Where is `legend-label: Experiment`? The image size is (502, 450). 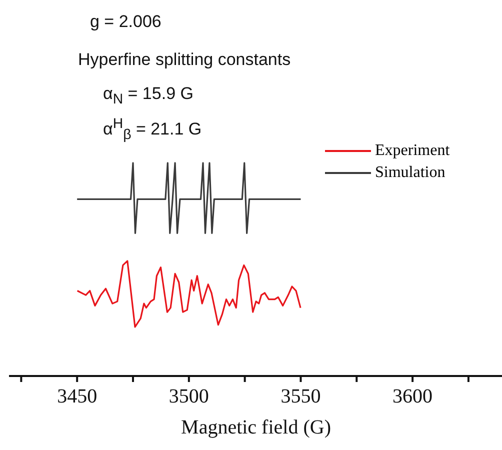
legend-label: Experiment is located at coordinates (412, 151).